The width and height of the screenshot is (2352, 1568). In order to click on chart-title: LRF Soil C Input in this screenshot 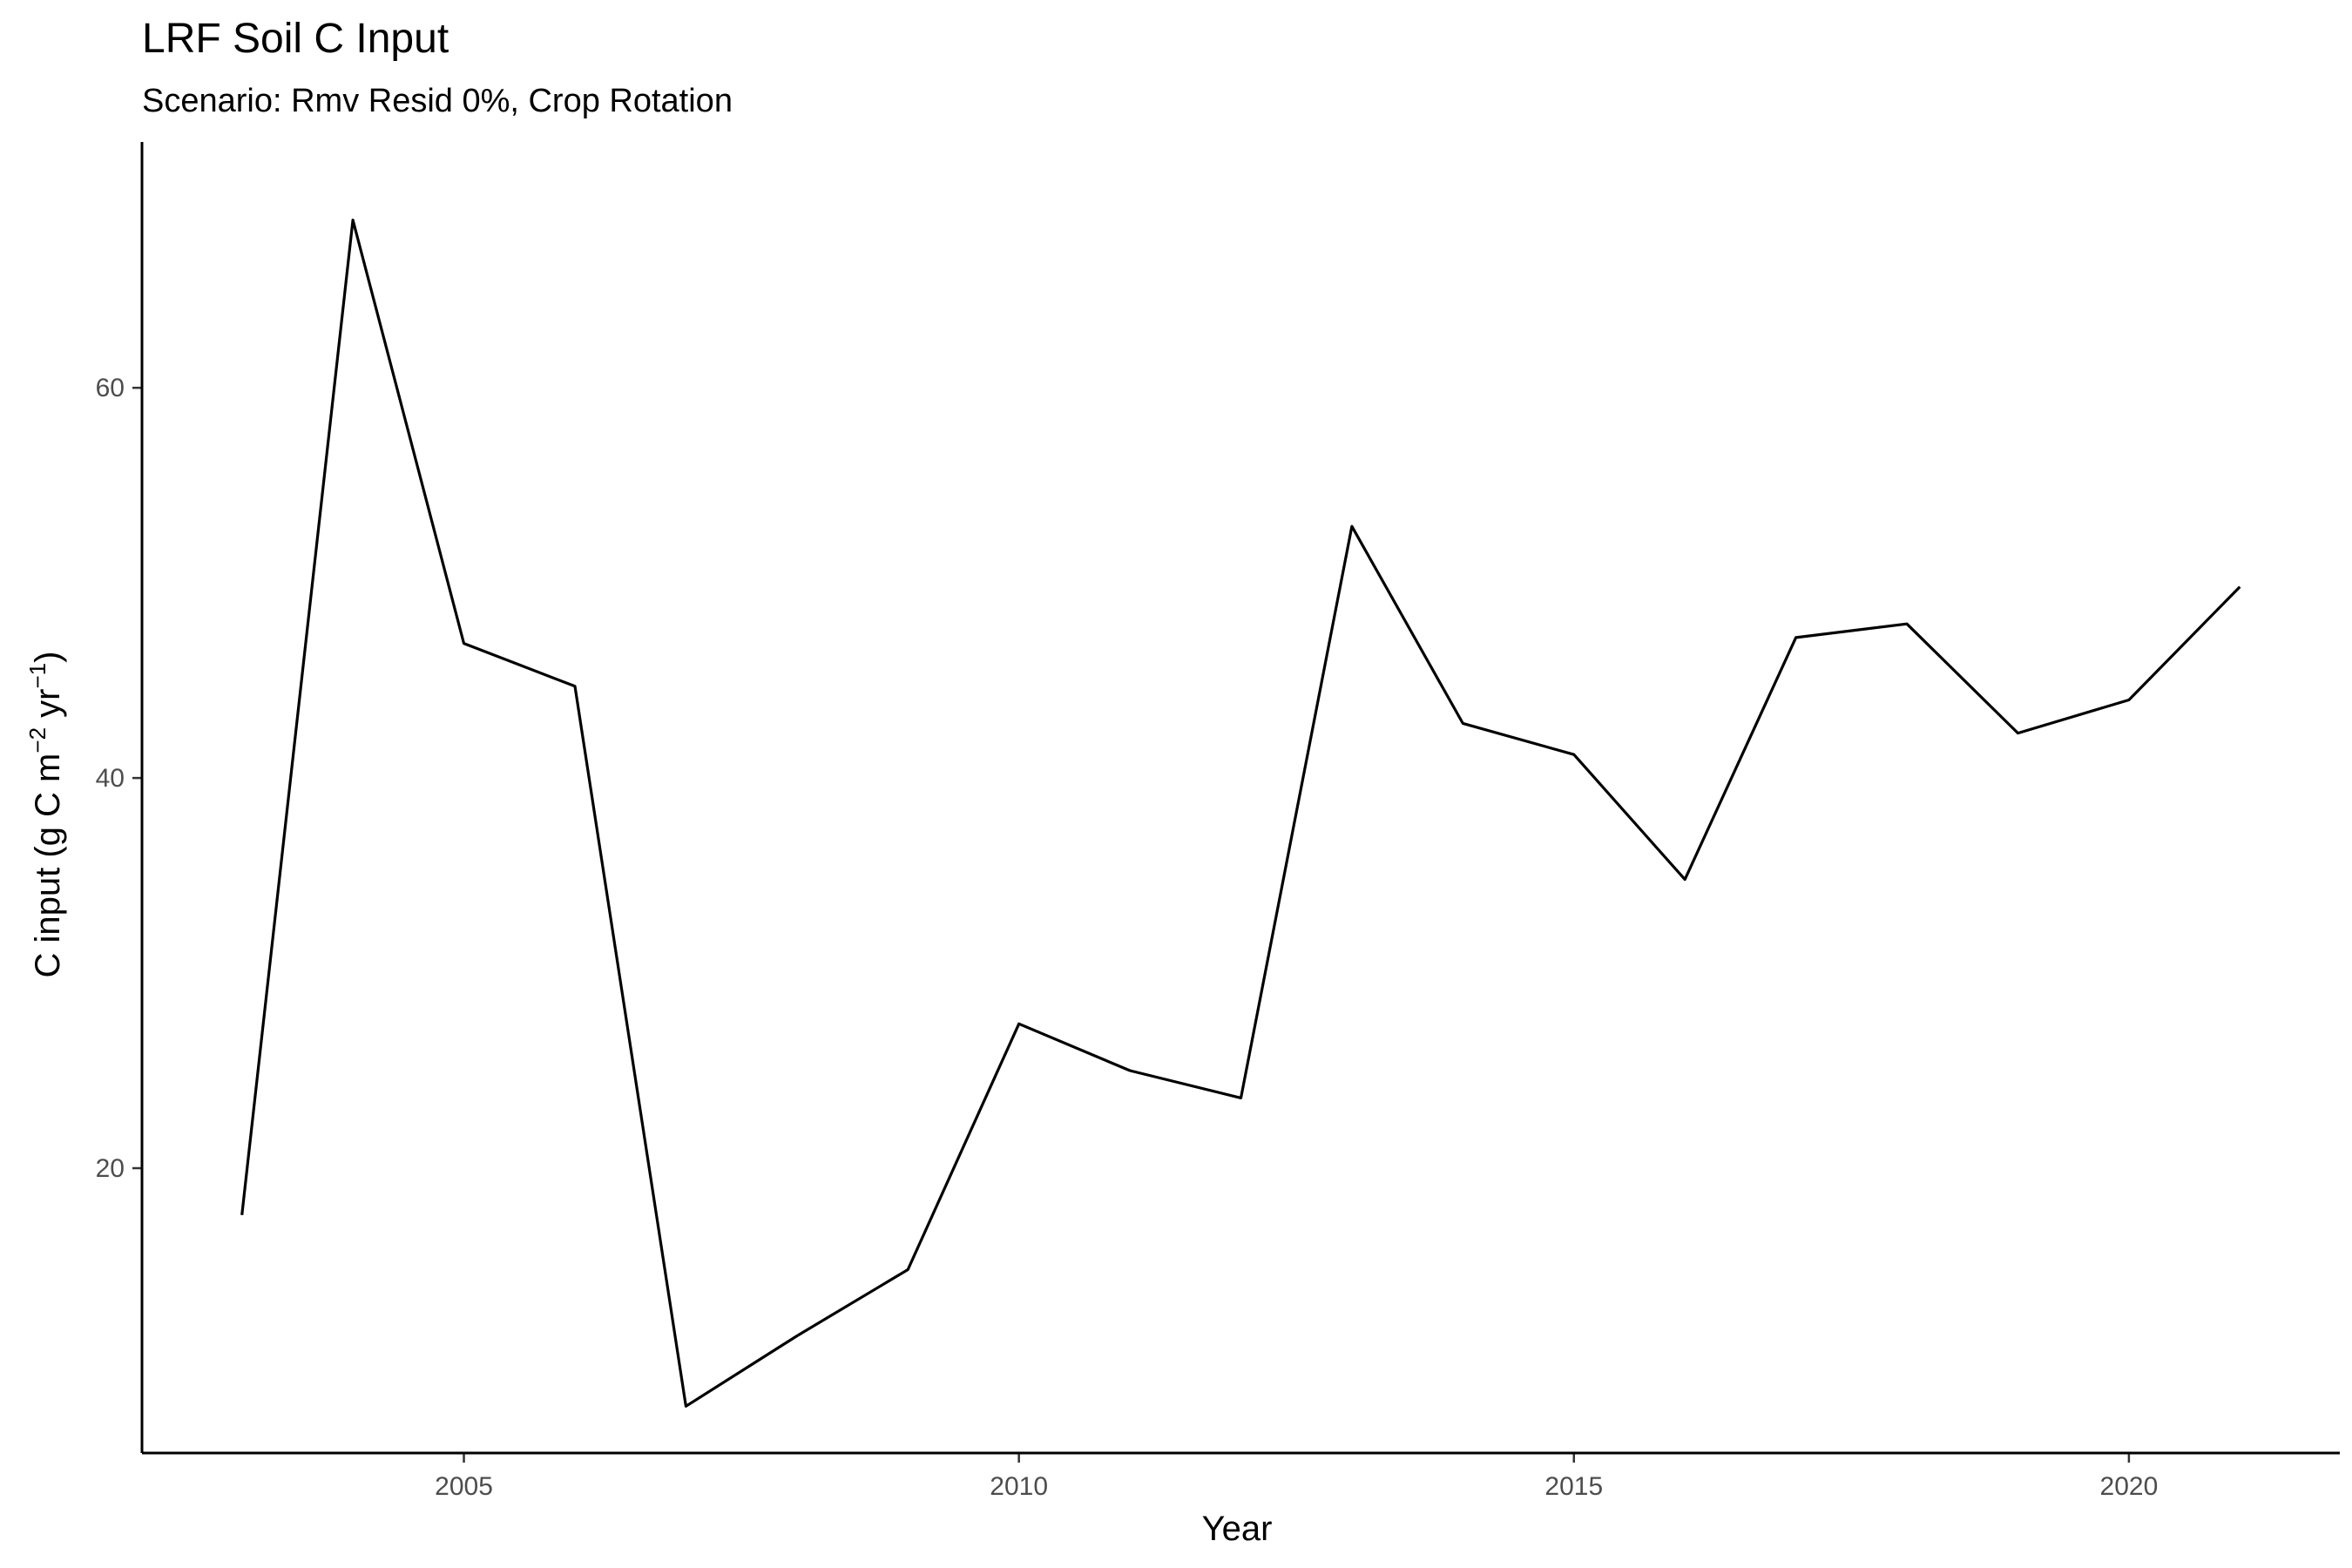, I will do `click(295, 39)`.